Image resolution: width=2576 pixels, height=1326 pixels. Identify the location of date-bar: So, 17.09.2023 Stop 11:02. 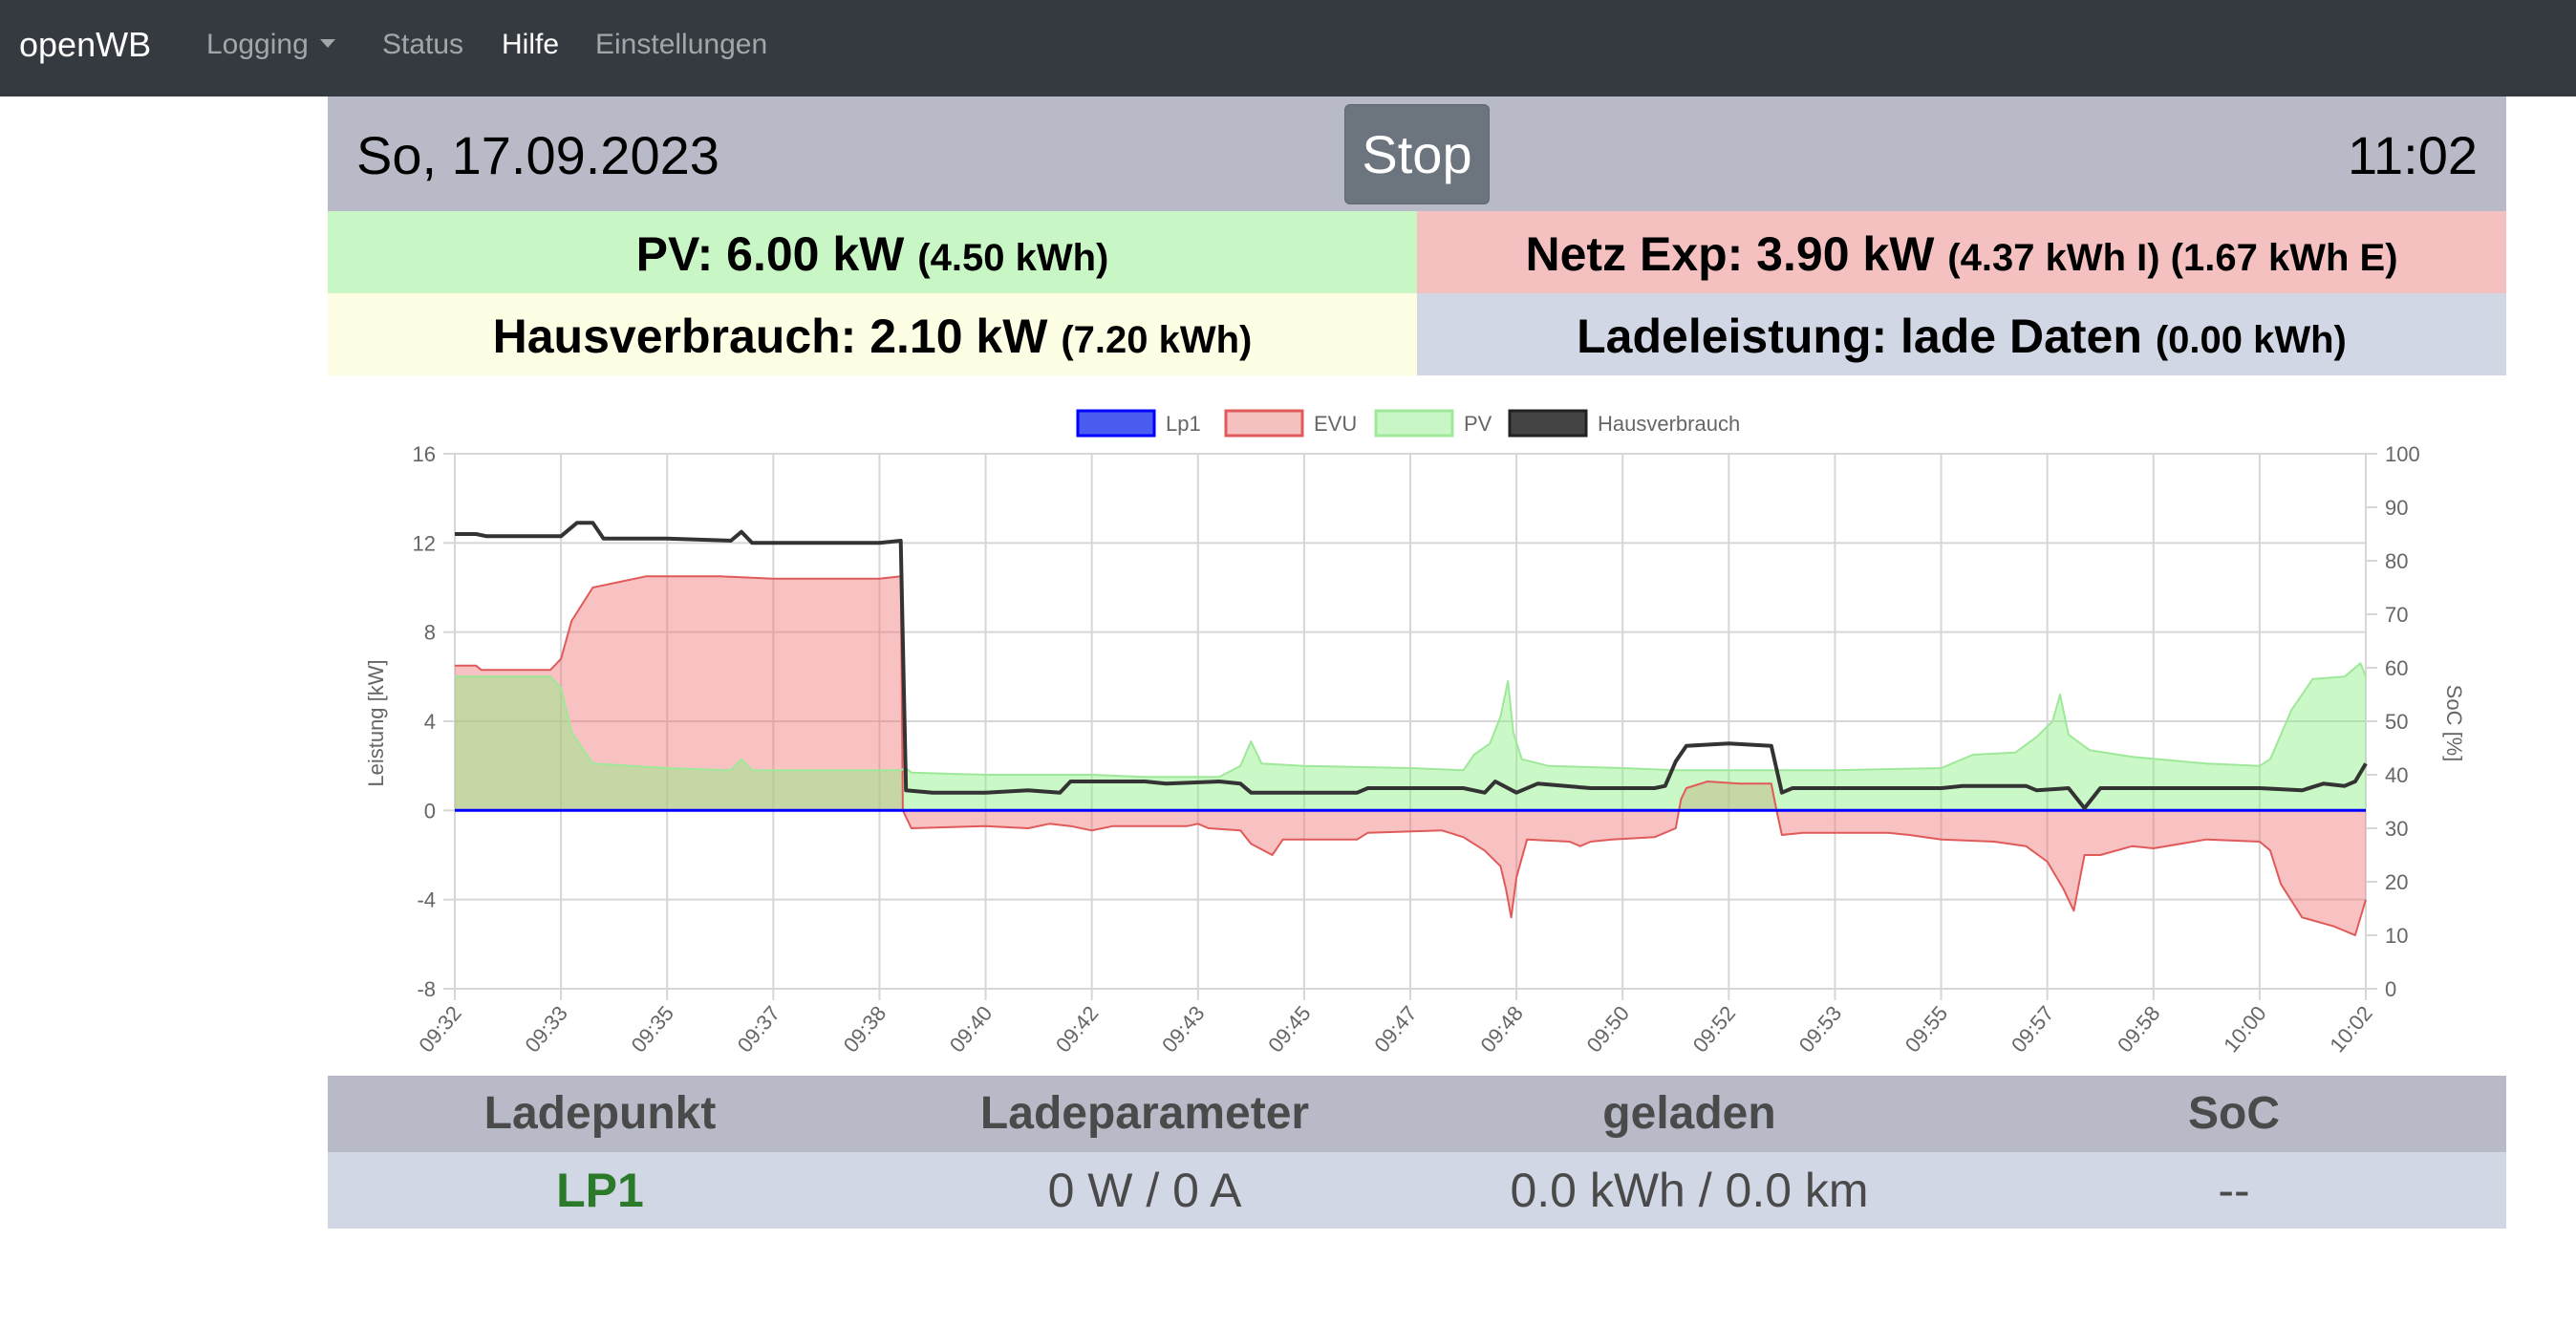
(1417, 154).